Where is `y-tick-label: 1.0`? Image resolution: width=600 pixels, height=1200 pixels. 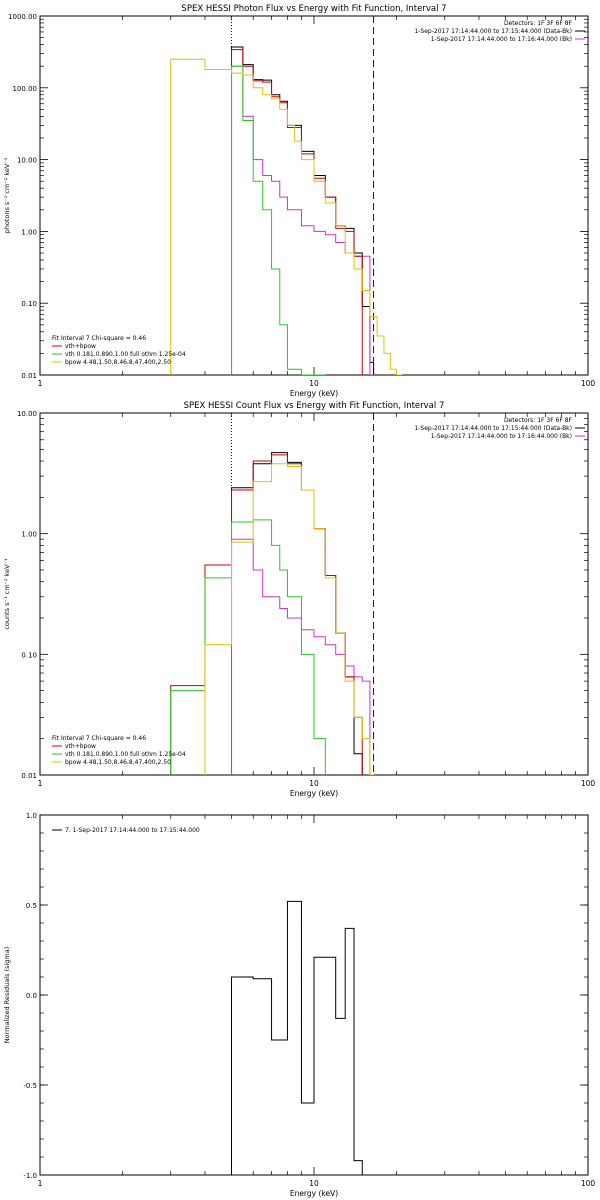 y-tick-label: 1.0 is located at coordinates (31, 816).